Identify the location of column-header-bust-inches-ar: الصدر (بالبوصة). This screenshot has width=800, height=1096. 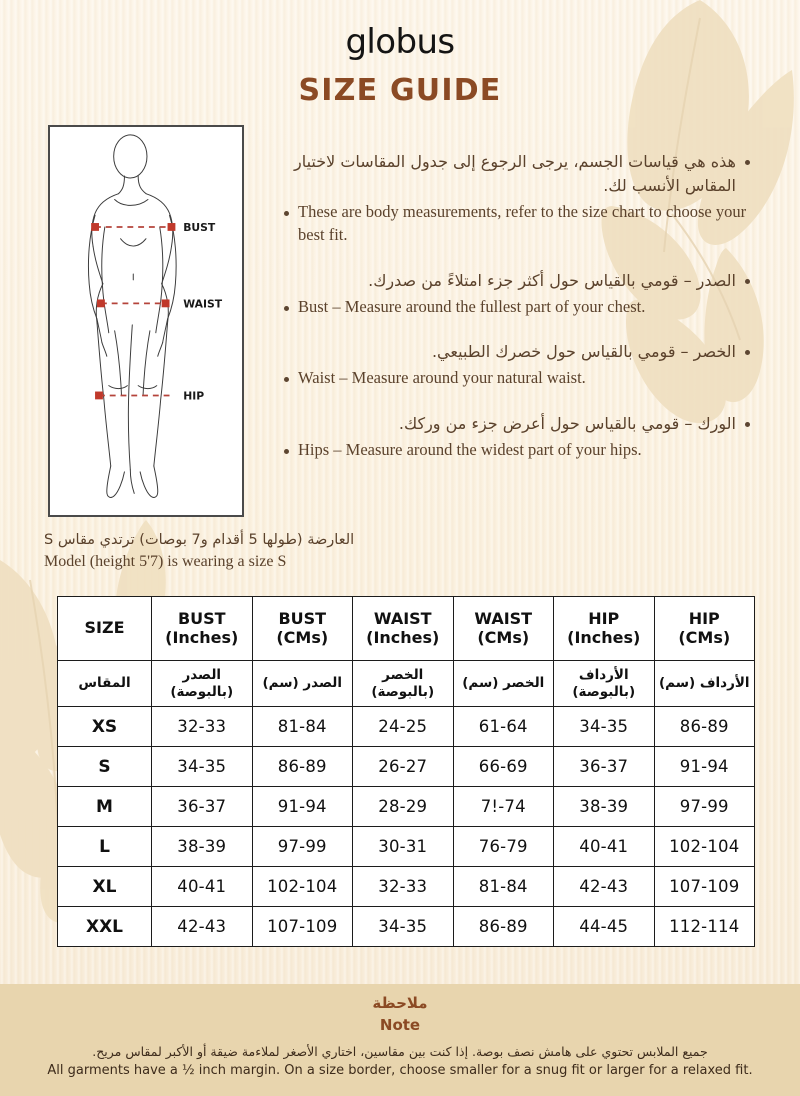
(202, 683).